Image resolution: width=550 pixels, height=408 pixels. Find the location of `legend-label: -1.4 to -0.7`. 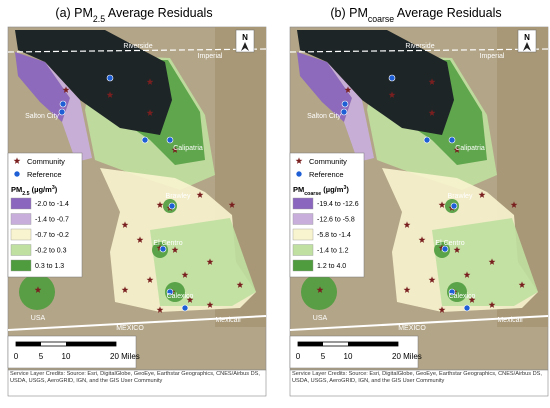

legend-label: -1.4 to -0.7 is located at coordinates (52, 220).